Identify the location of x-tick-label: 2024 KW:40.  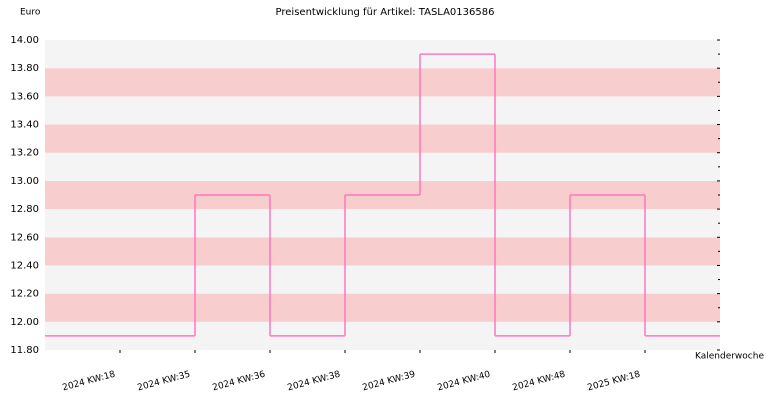
(463, 382).